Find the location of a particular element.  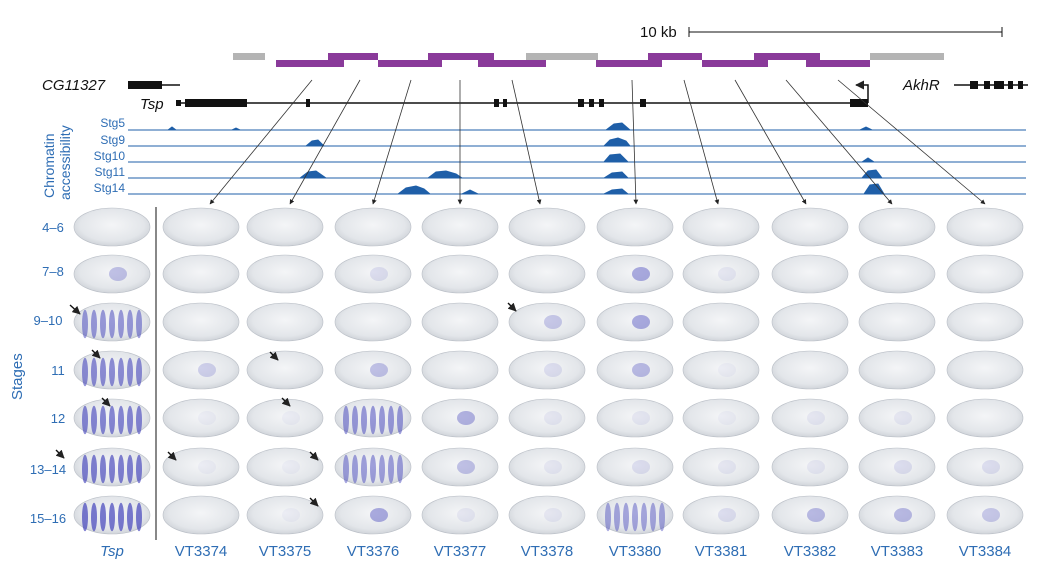

stage-label: 7–8 is located at coordinates (53, 271).